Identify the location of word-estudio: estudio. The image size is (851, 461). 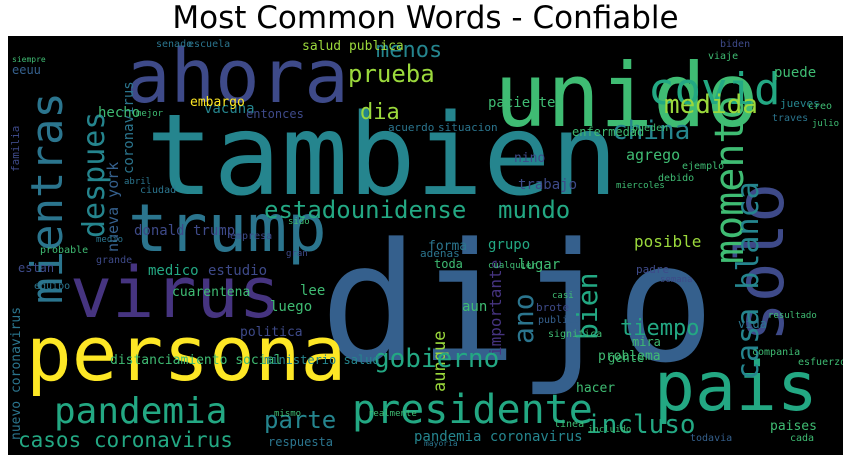
(238, 271).